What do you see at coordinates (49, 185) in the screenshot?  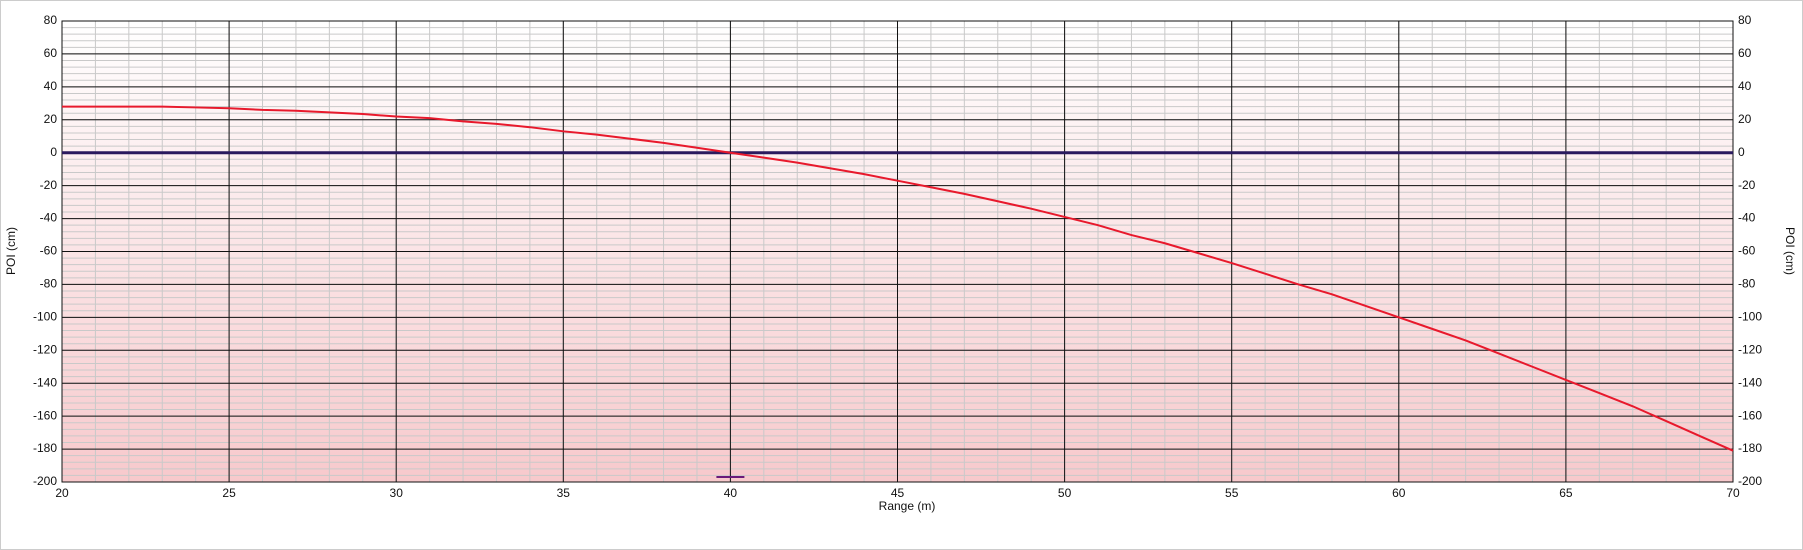 I see `y-tick-label: -20` at bounding box center [49, 185].